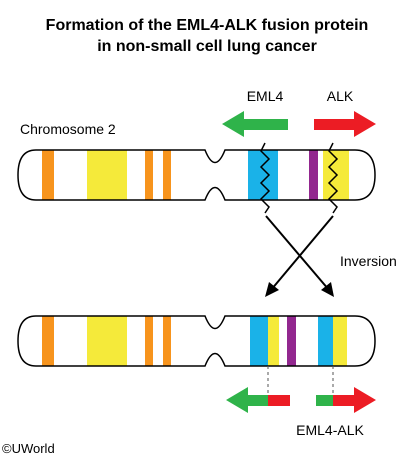 The height and width of the screenshot is (459, 415). Describe the element at coordinates (196, 175) in the screenshot. I see `chromosome-2-normal` at that location.